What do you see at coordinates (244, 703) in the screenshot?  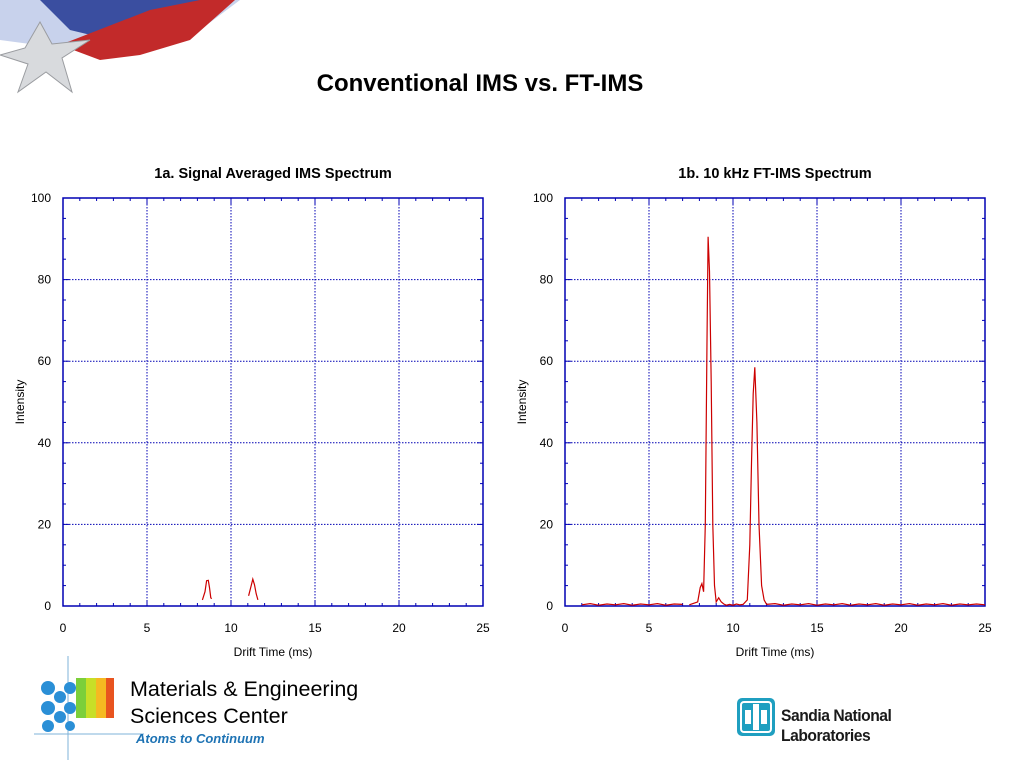 I see `center-name: Materials & Engineering Sciences Center` at bounding box center [244, 703].